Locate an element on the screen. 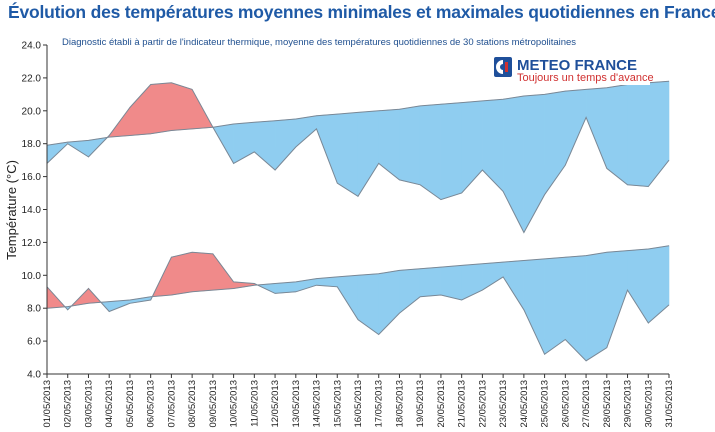  y-tick-label: 6.0 is located at coordinates (34, 342).